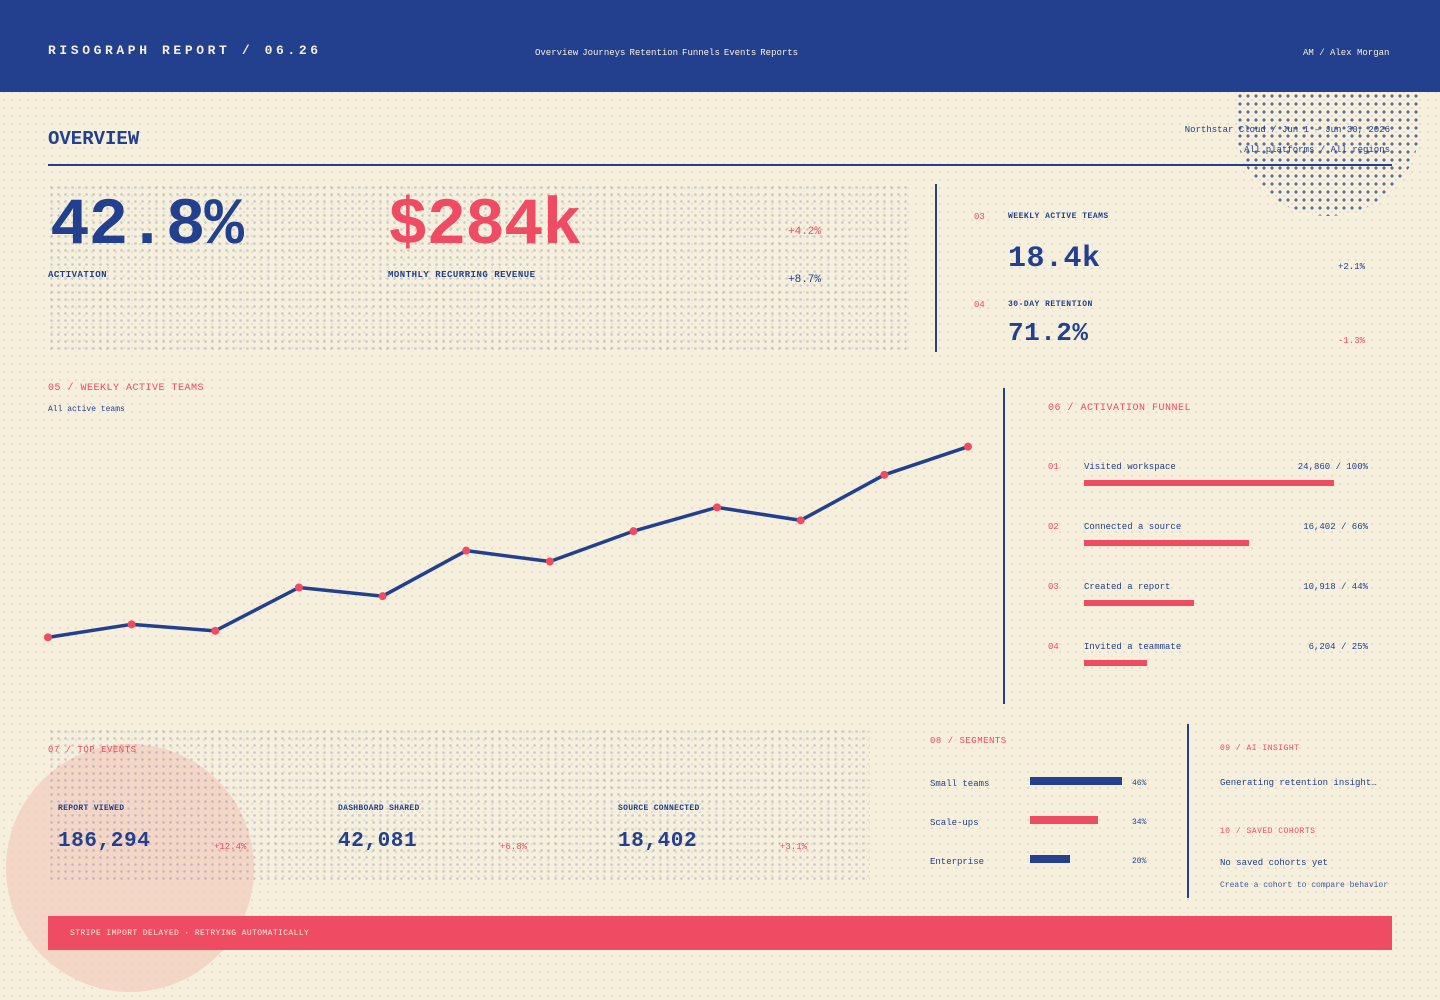 Image resolution: width=1440 pixels, height=1000 pixels. I want to click on cohorts-empty: No saved cohorts yet, so click(1274, 863).